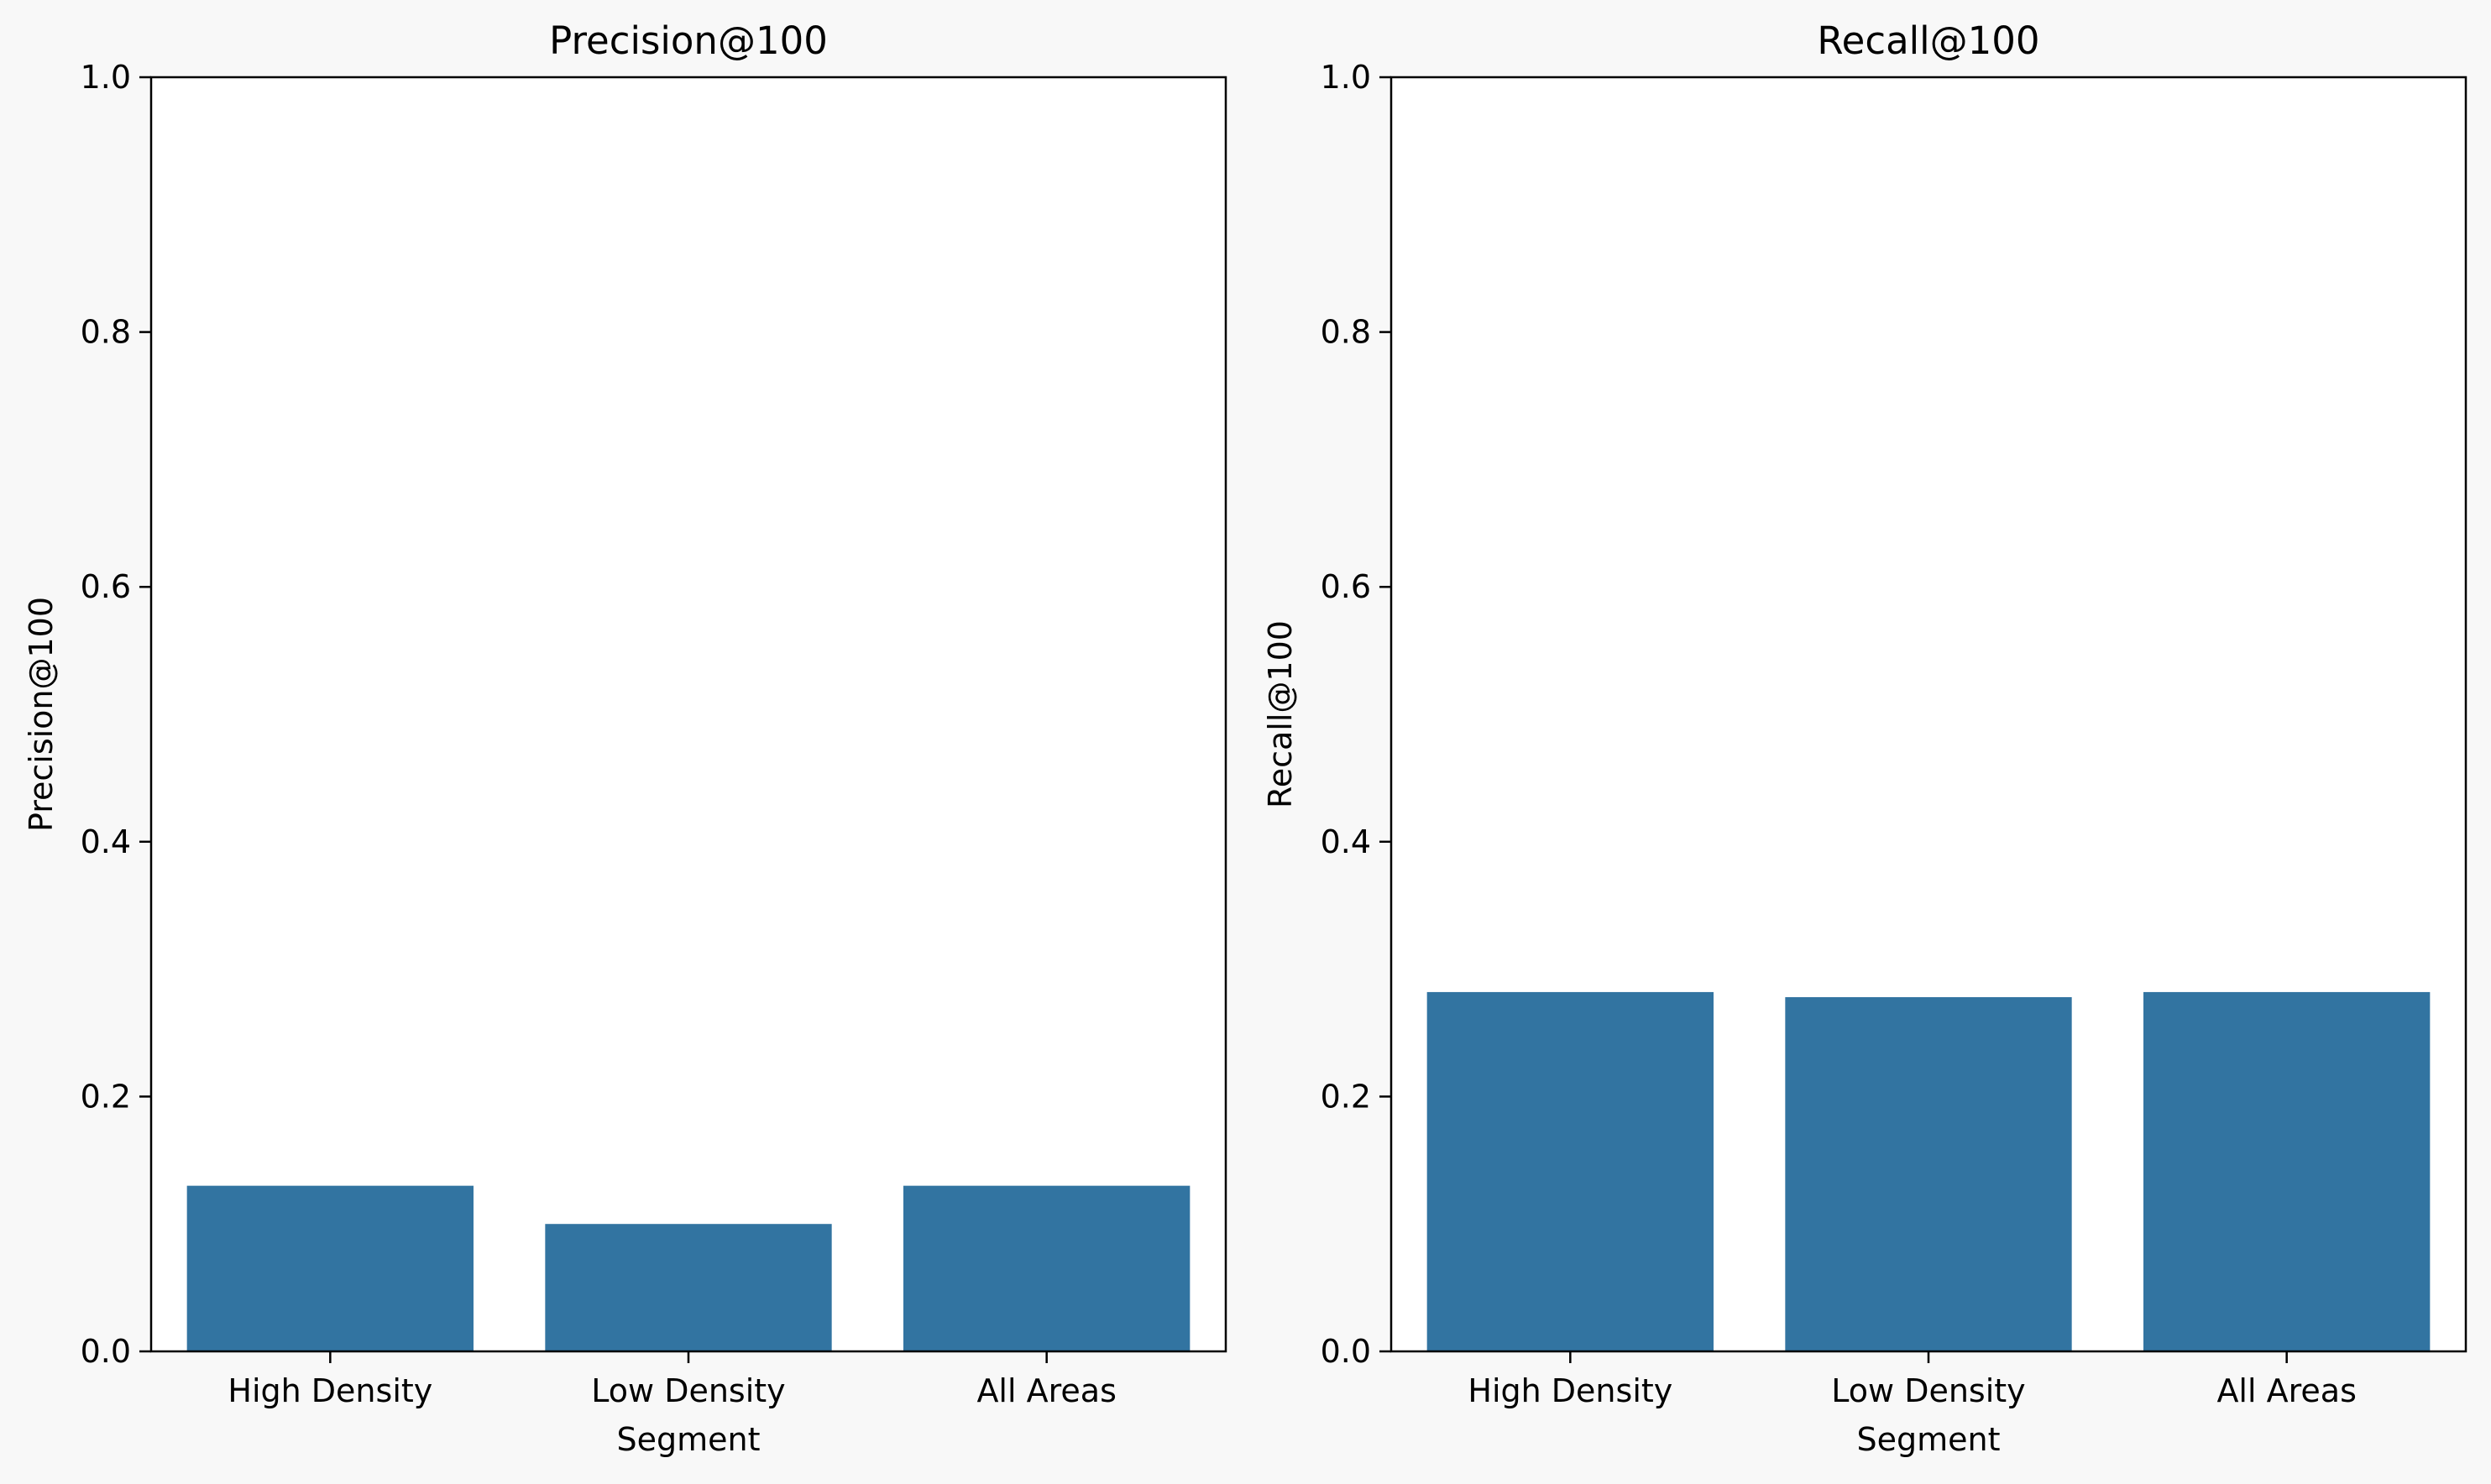 The image size is (2491, 1484). I want to click on recall-y-tick-label-4: 0.8, so click(1346, 332).